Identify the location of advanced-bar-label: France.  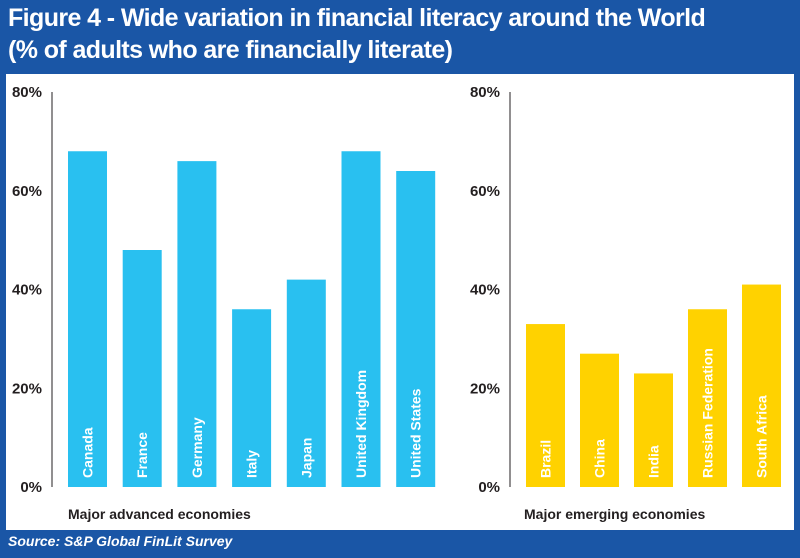
(142, 455).